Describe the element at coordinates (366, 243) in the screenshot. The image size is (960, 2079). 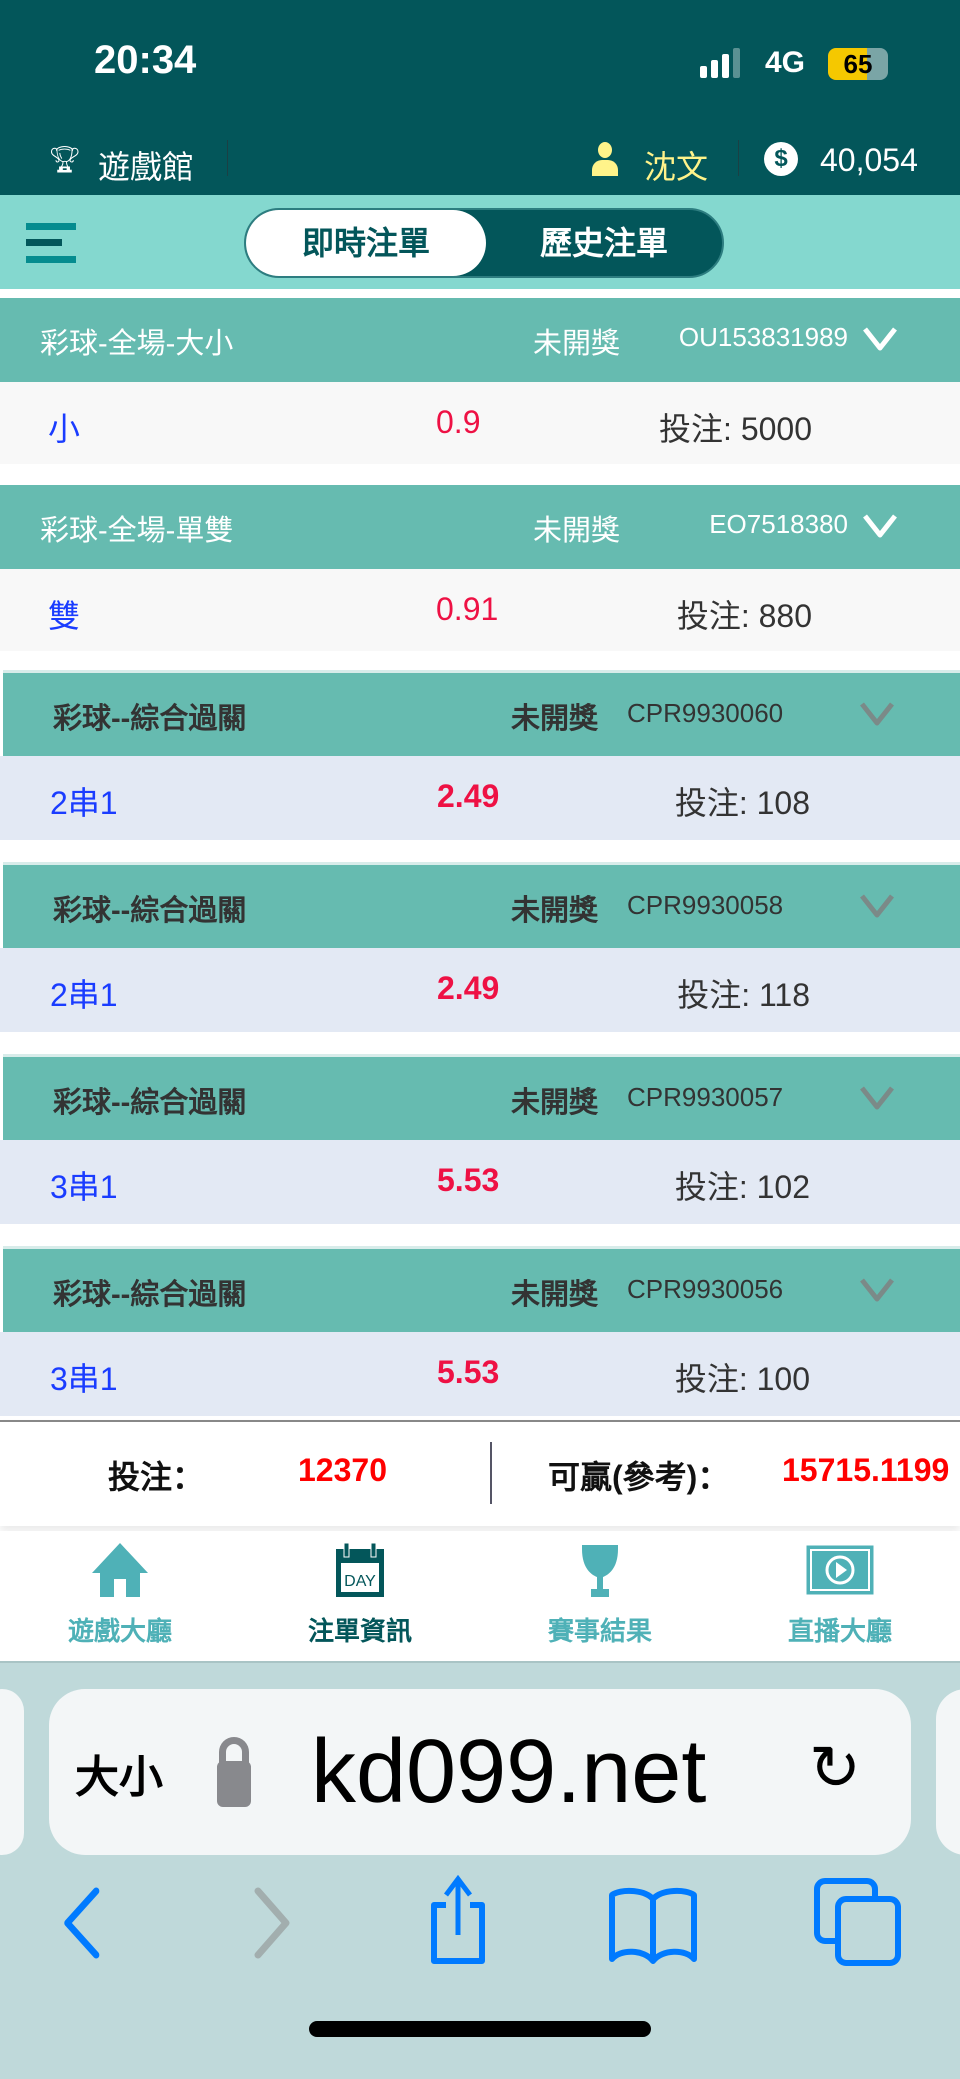
I see `tab-live-orders: 即時注單` at that location.